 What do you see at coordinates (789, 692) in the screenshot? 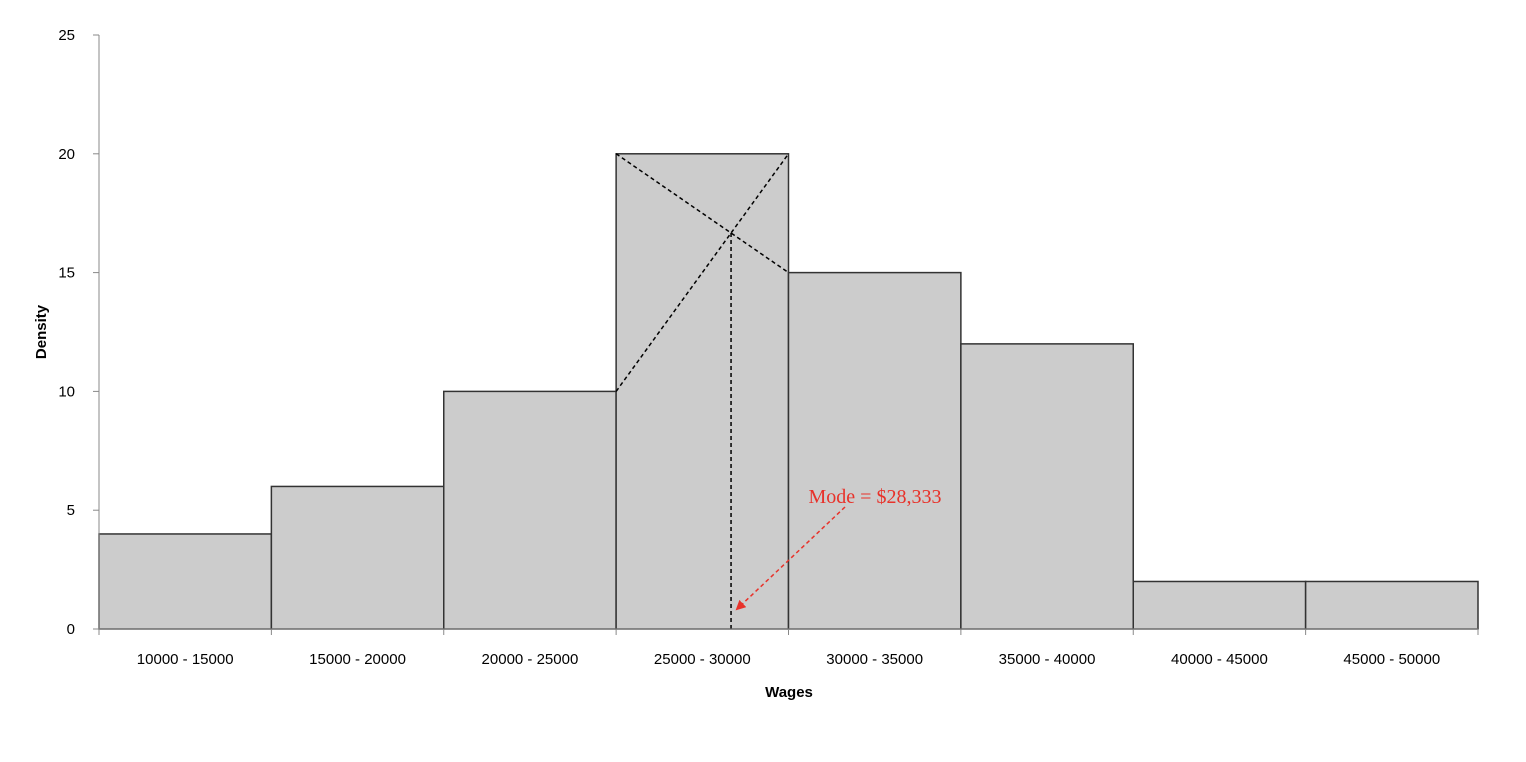
I see `x-axis-title: Wages` at bounding box center [789, 692].